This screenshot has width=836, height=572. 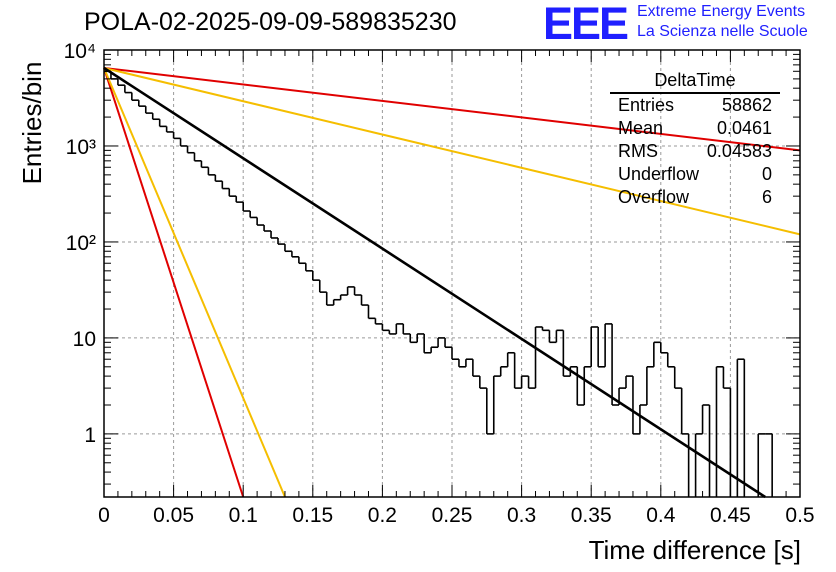 What do you see at coordinates (84, 339) in the screenshot?
I see `y-tick-label: 10` at bounding box center [84, 339].